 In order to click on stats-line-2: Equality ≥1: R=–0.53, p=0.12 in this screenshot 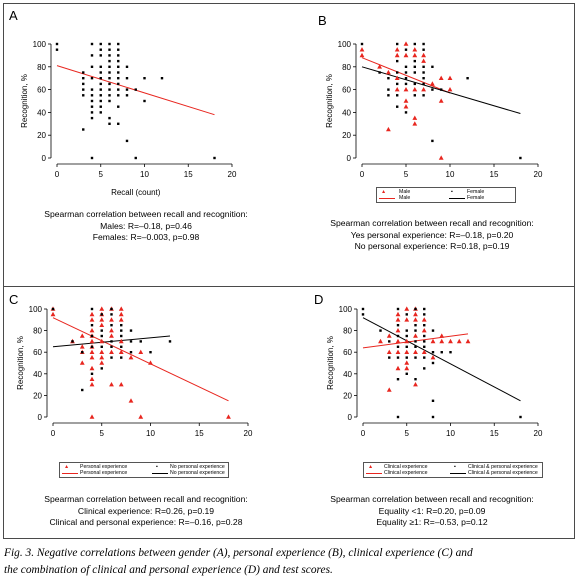, I will do `click(432, 522)`.